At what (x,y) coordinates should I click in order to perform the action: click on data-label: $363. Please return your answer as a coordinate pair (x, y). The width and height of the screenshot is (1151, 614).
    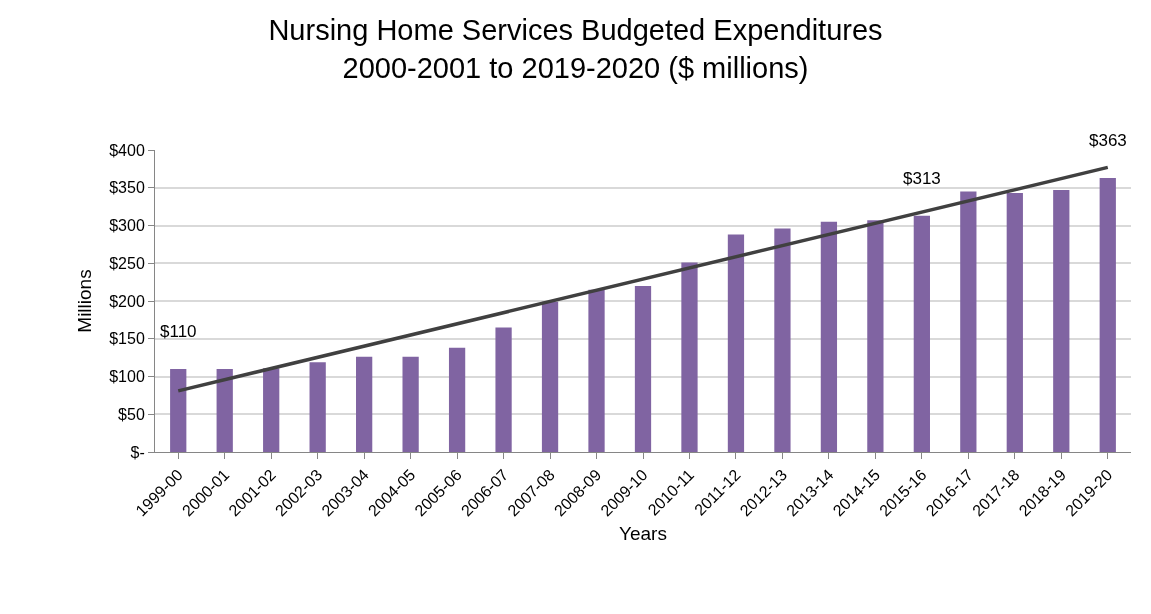
    Looking at the image, I should click on (1108, 140).